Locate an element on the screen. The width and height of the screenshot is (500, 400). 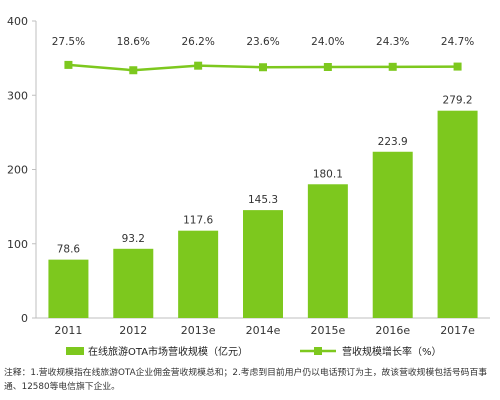
growth-rate-label: 24.7% is located at coordinates (457, 42).